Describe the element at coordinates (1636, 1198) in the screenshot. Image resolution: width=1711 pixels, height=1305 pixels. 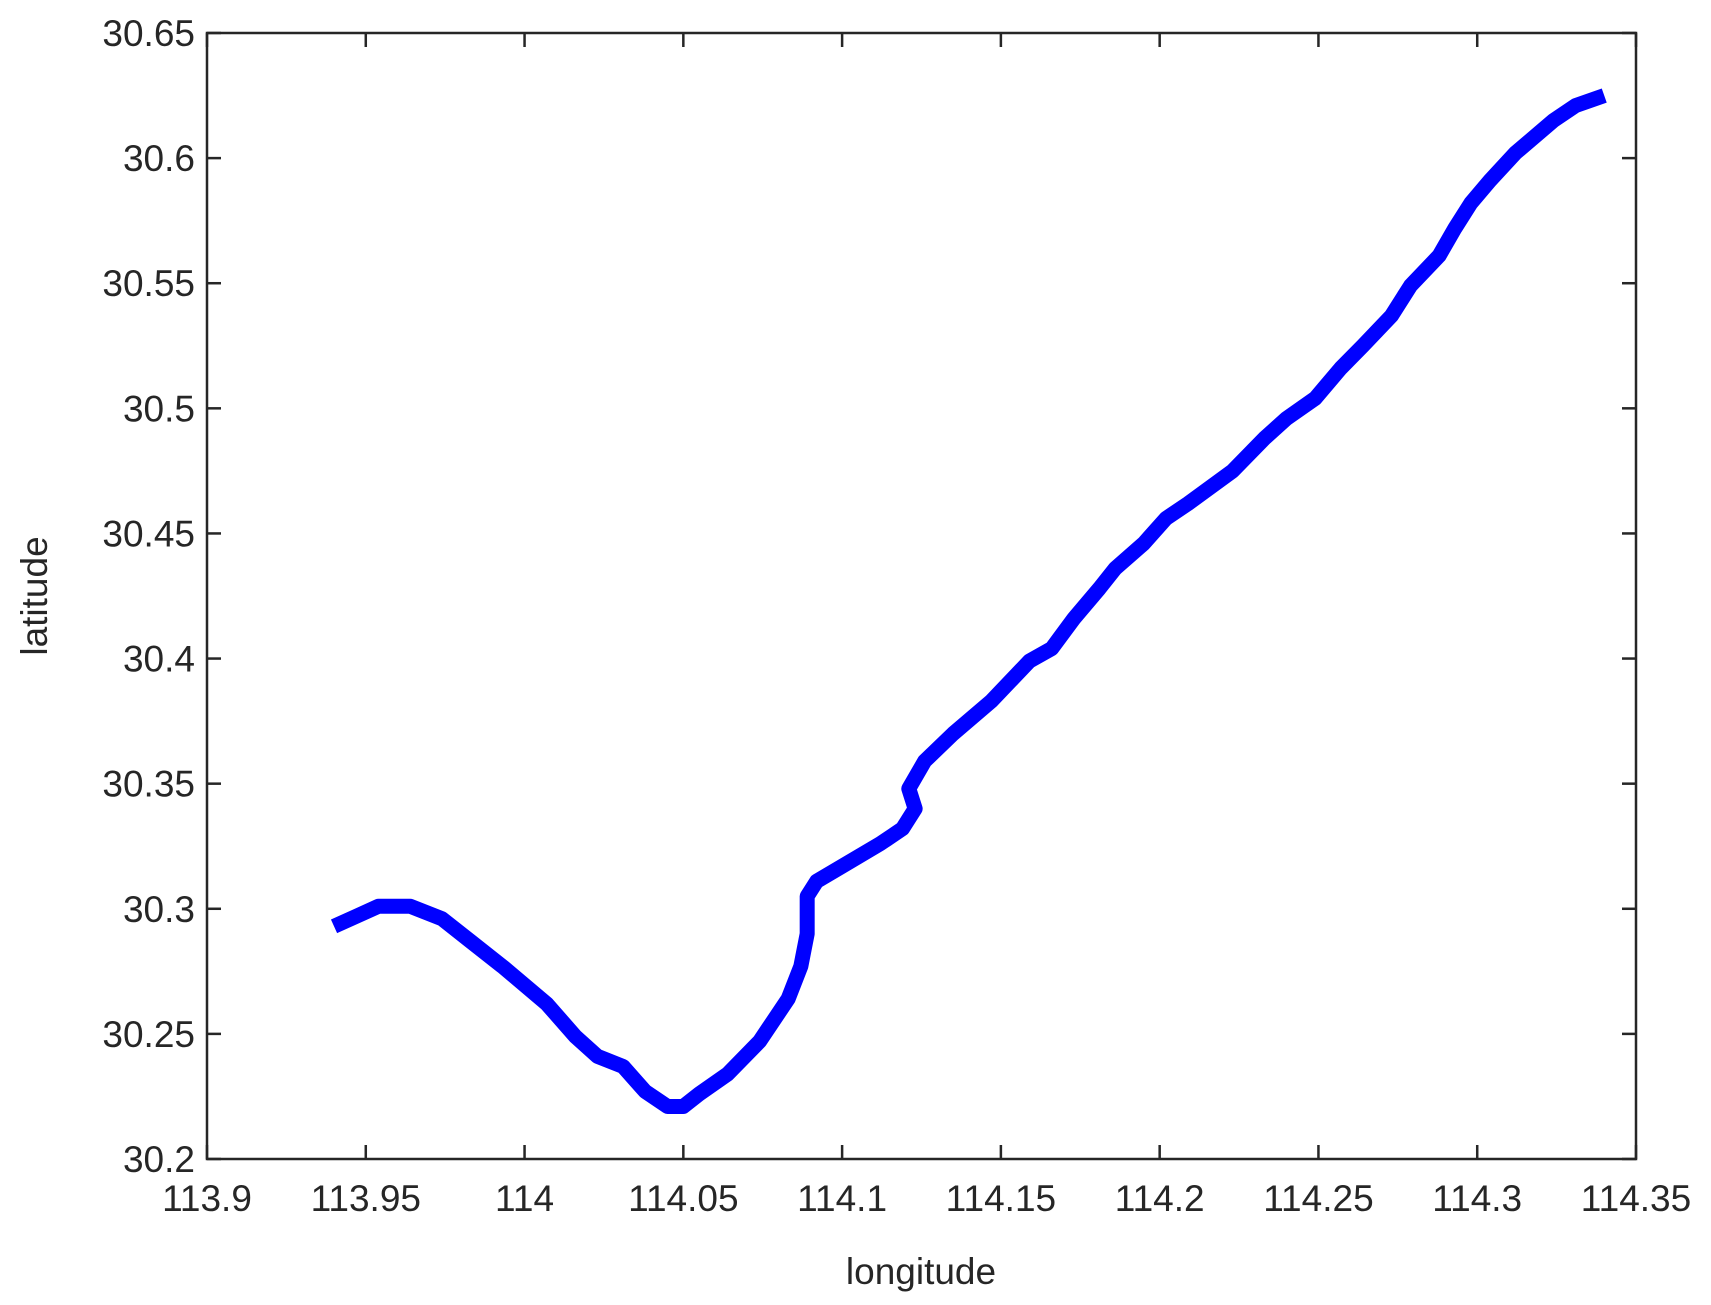
I see `x-tick-label: 114.35` at that location.